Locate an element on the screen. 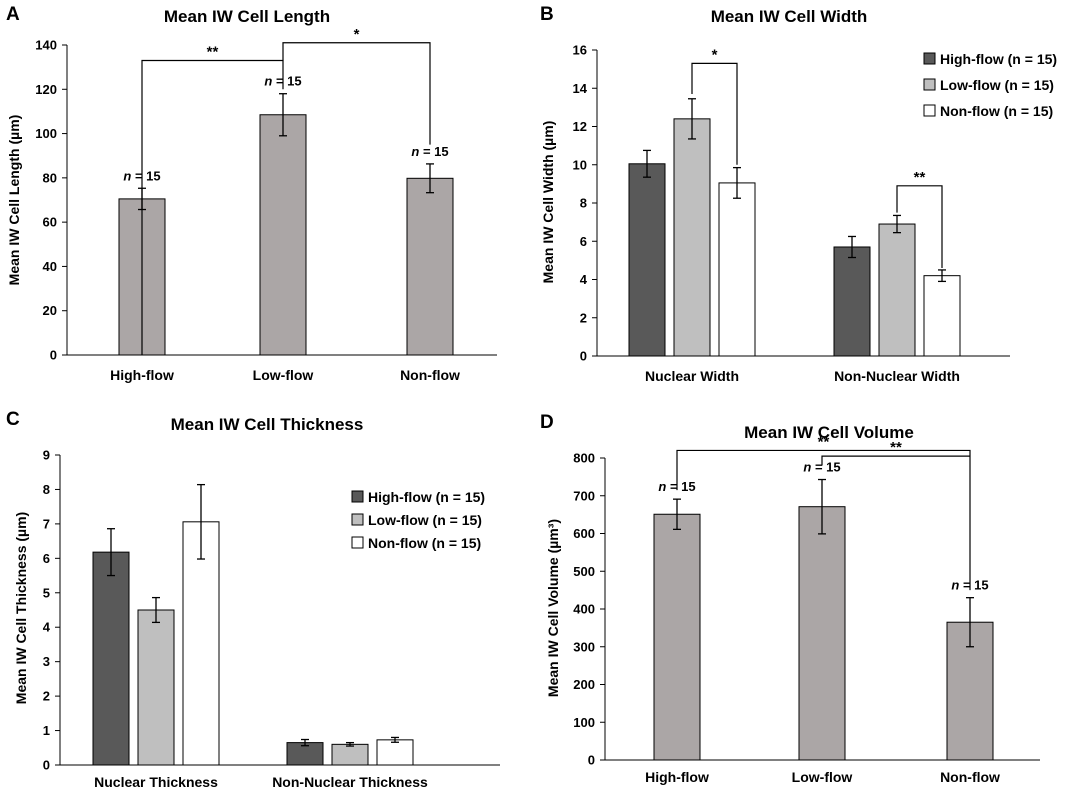 Image resolution: width=1065 pixels, height=790 pixels. y-tick-label: 3 is located at coordinates (46, 661).